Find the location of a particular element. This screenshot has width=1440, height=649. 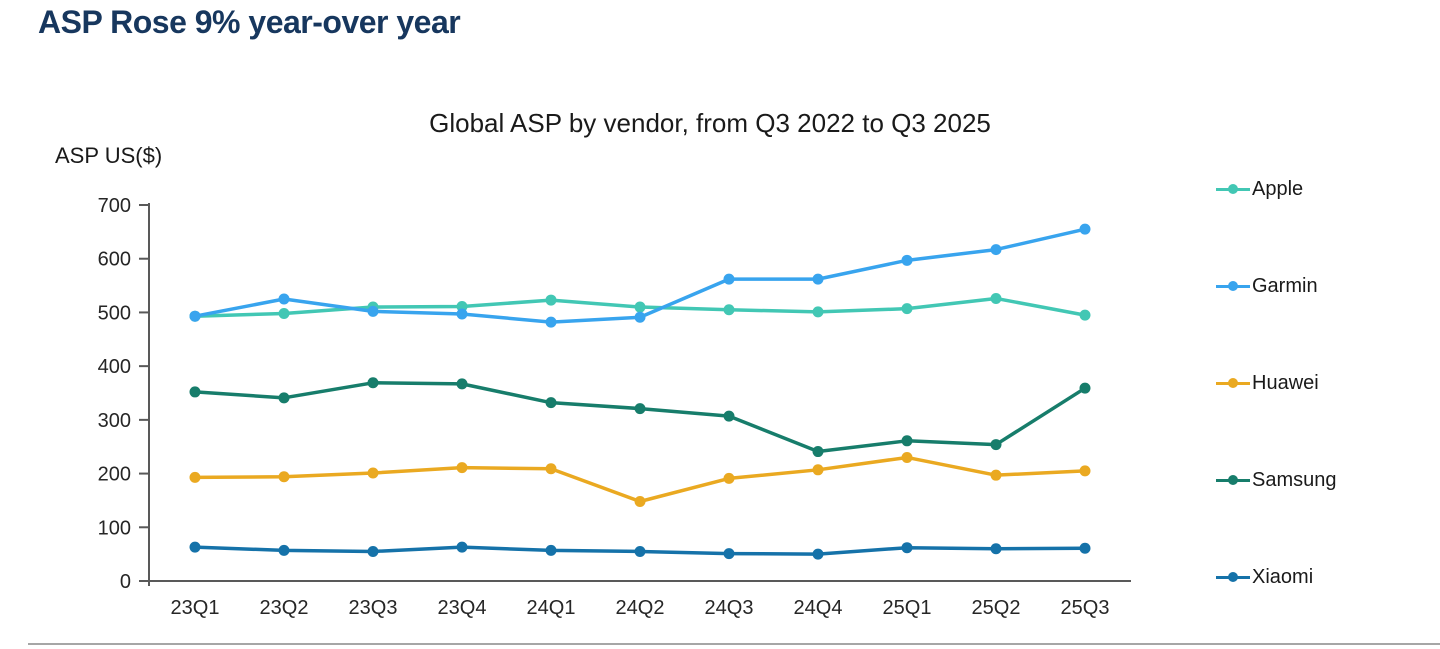

data-point-garmin-23q2 is located at coordinates (284, 299).